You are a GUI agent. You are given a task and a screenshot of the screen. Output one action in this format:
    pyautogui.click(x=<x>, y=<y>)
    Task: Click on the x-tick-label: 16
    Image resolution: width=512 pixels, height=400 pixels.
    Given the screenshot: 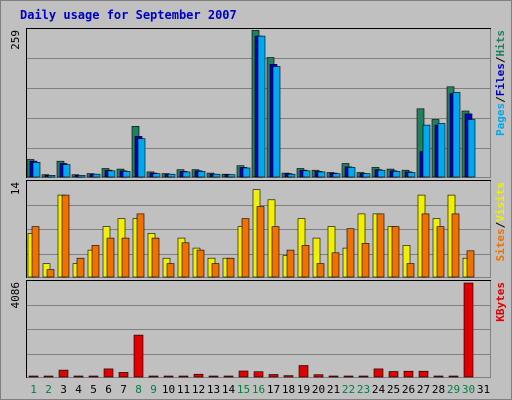 What is the action you would take?
    pyautogui.click(x=258, y=389)
    